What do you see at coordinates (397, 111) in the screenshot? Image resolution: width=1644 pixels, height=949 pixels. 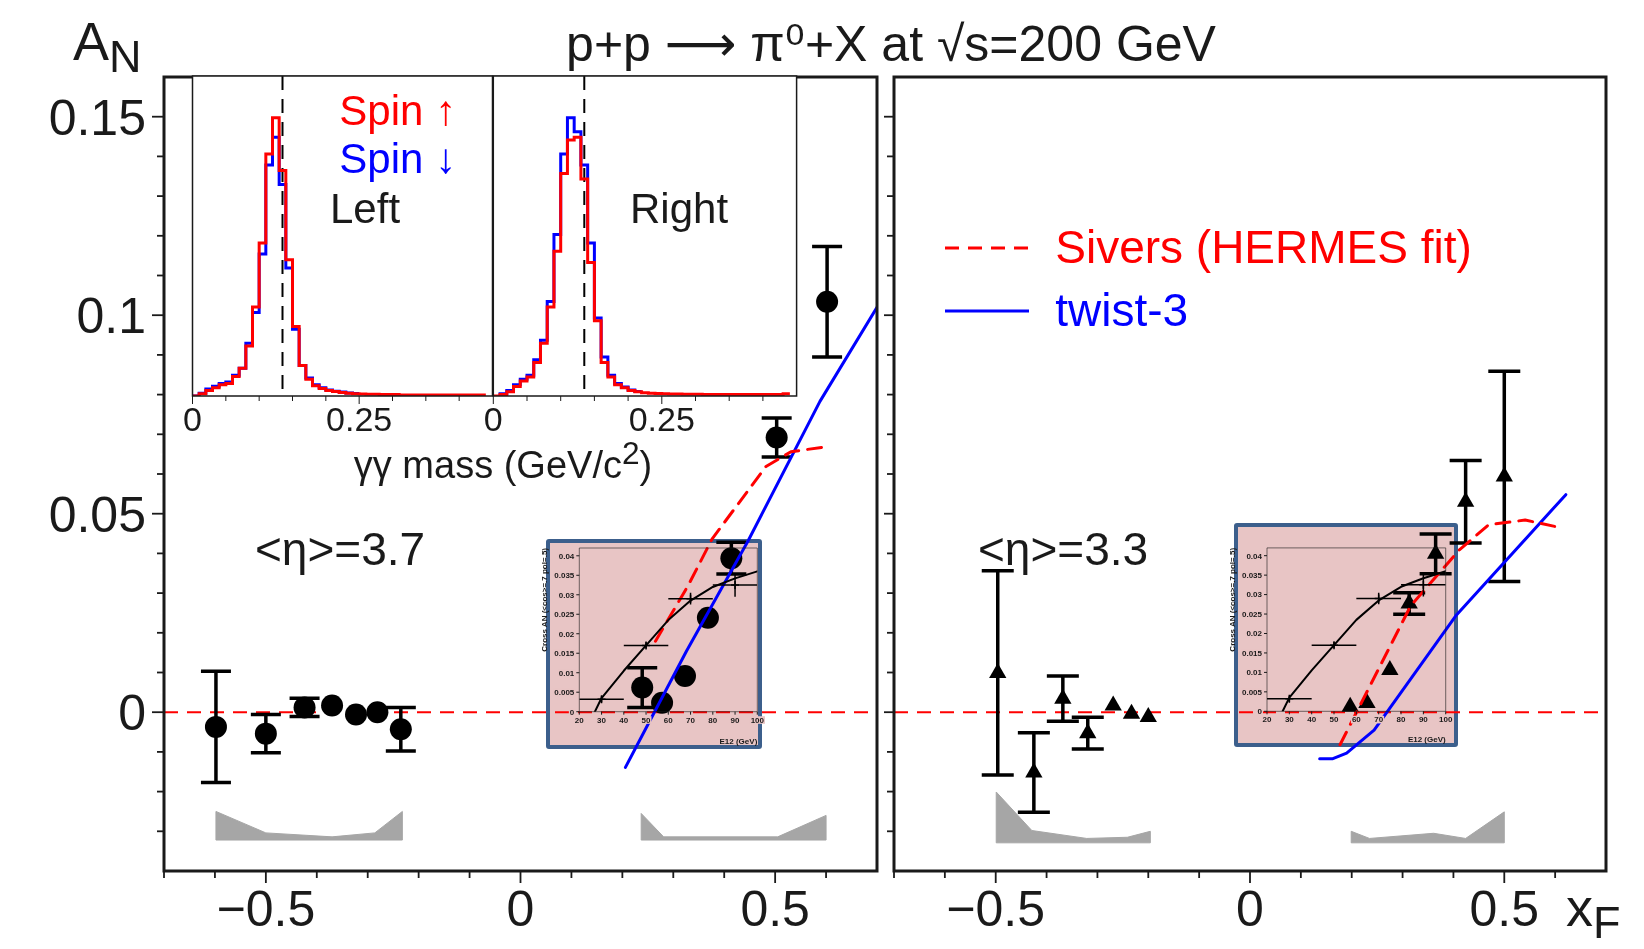 I see `series-label: Spin ↑` at bounding box center [397, 111].